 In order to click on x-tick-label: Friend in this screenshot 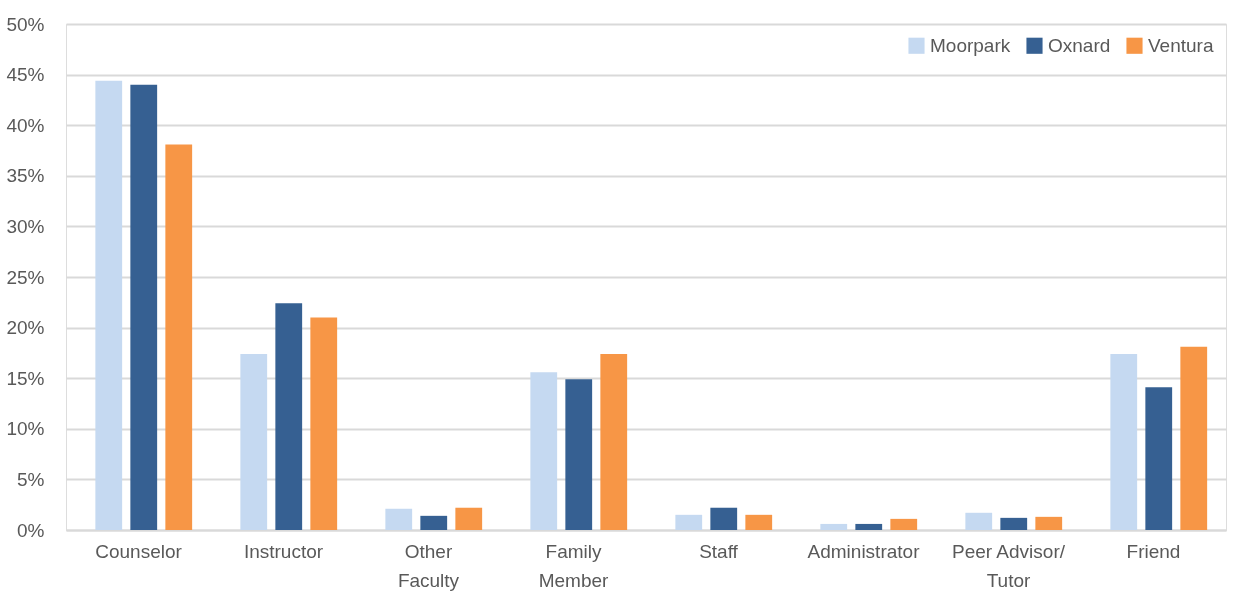, I will do `click(1153, 551)`.